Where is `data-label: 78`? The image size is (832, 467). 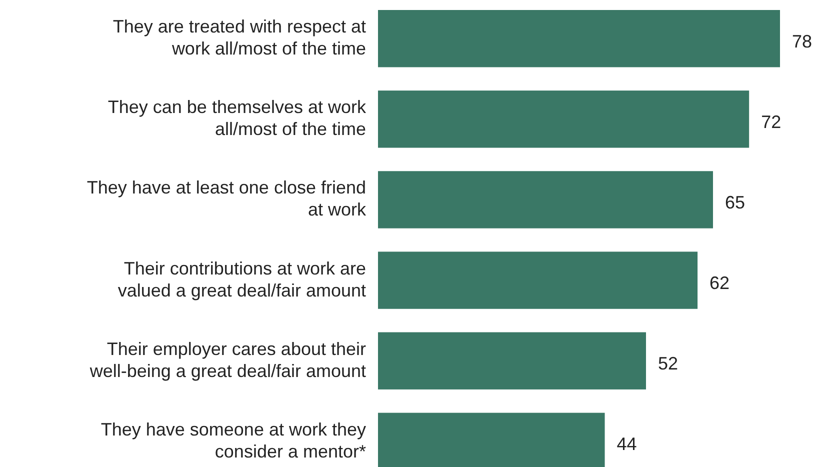
data-label: 78 is located at coordinates (802, 41).